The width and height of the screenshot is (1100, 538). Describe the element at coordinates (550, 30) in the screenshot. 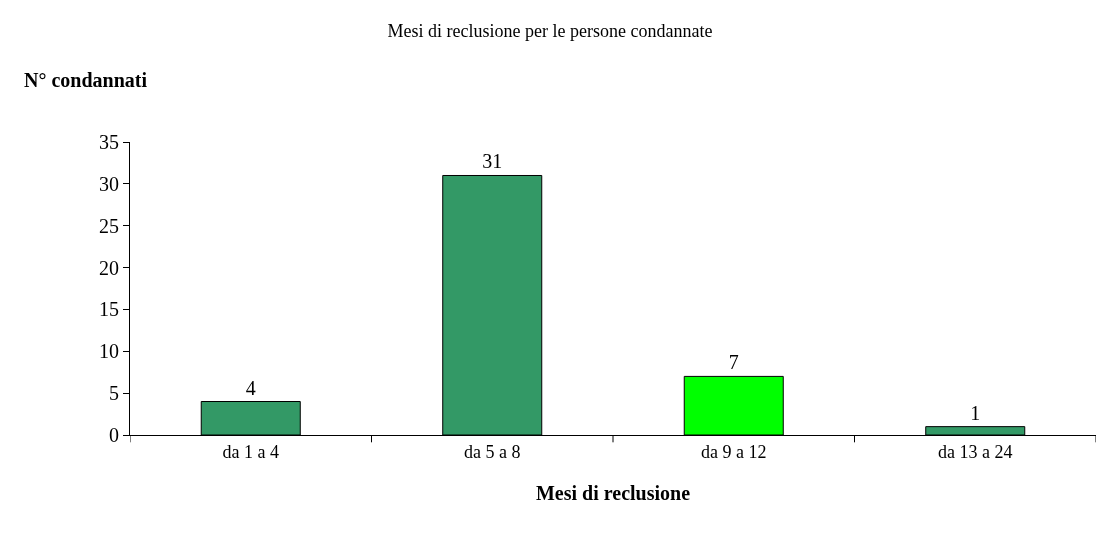

I see `chart-title: Mesi di reclusione per le persone condannate` at that location.